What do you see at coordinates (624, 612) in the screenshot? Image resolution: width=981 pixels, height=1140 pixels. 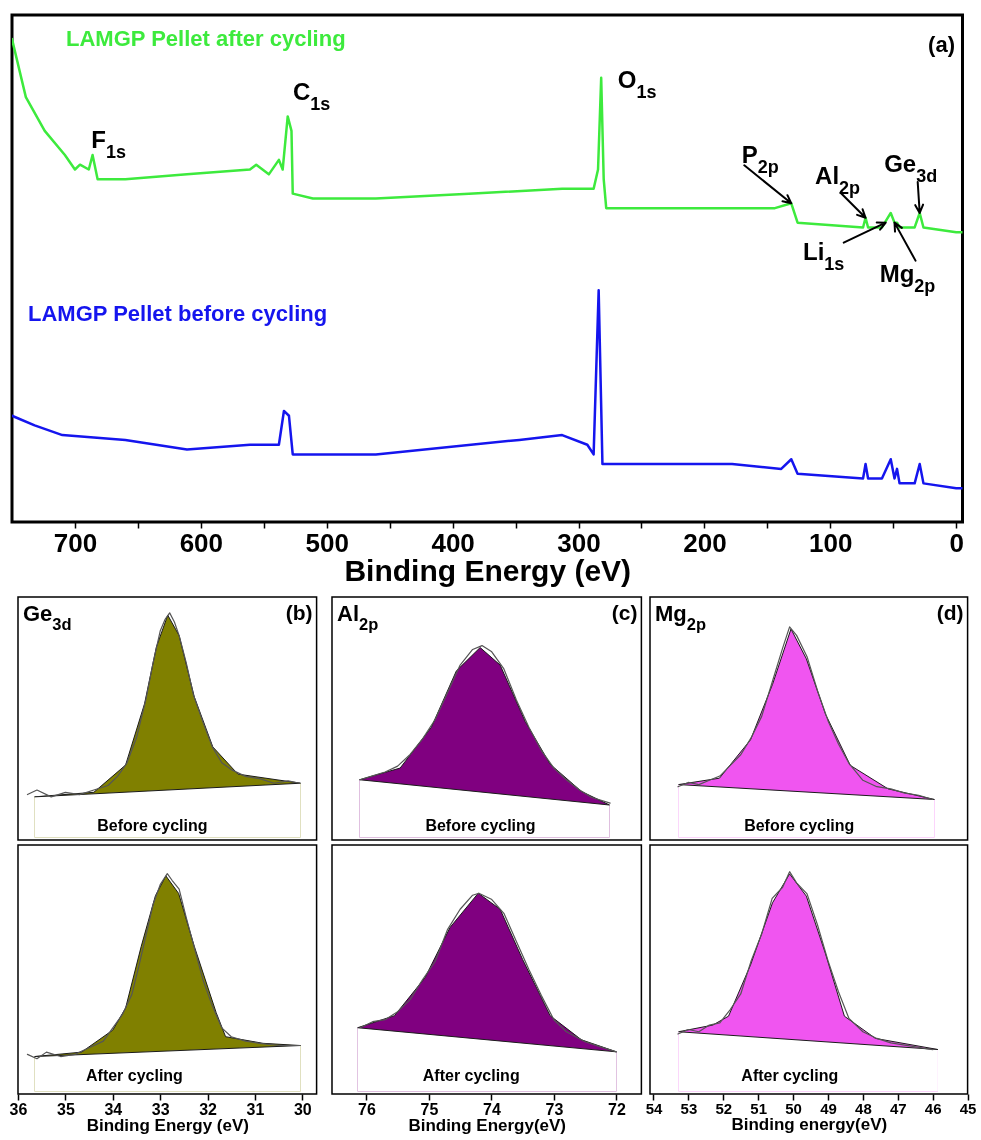 I see `text: (c)` at bounding box center [624, 612].